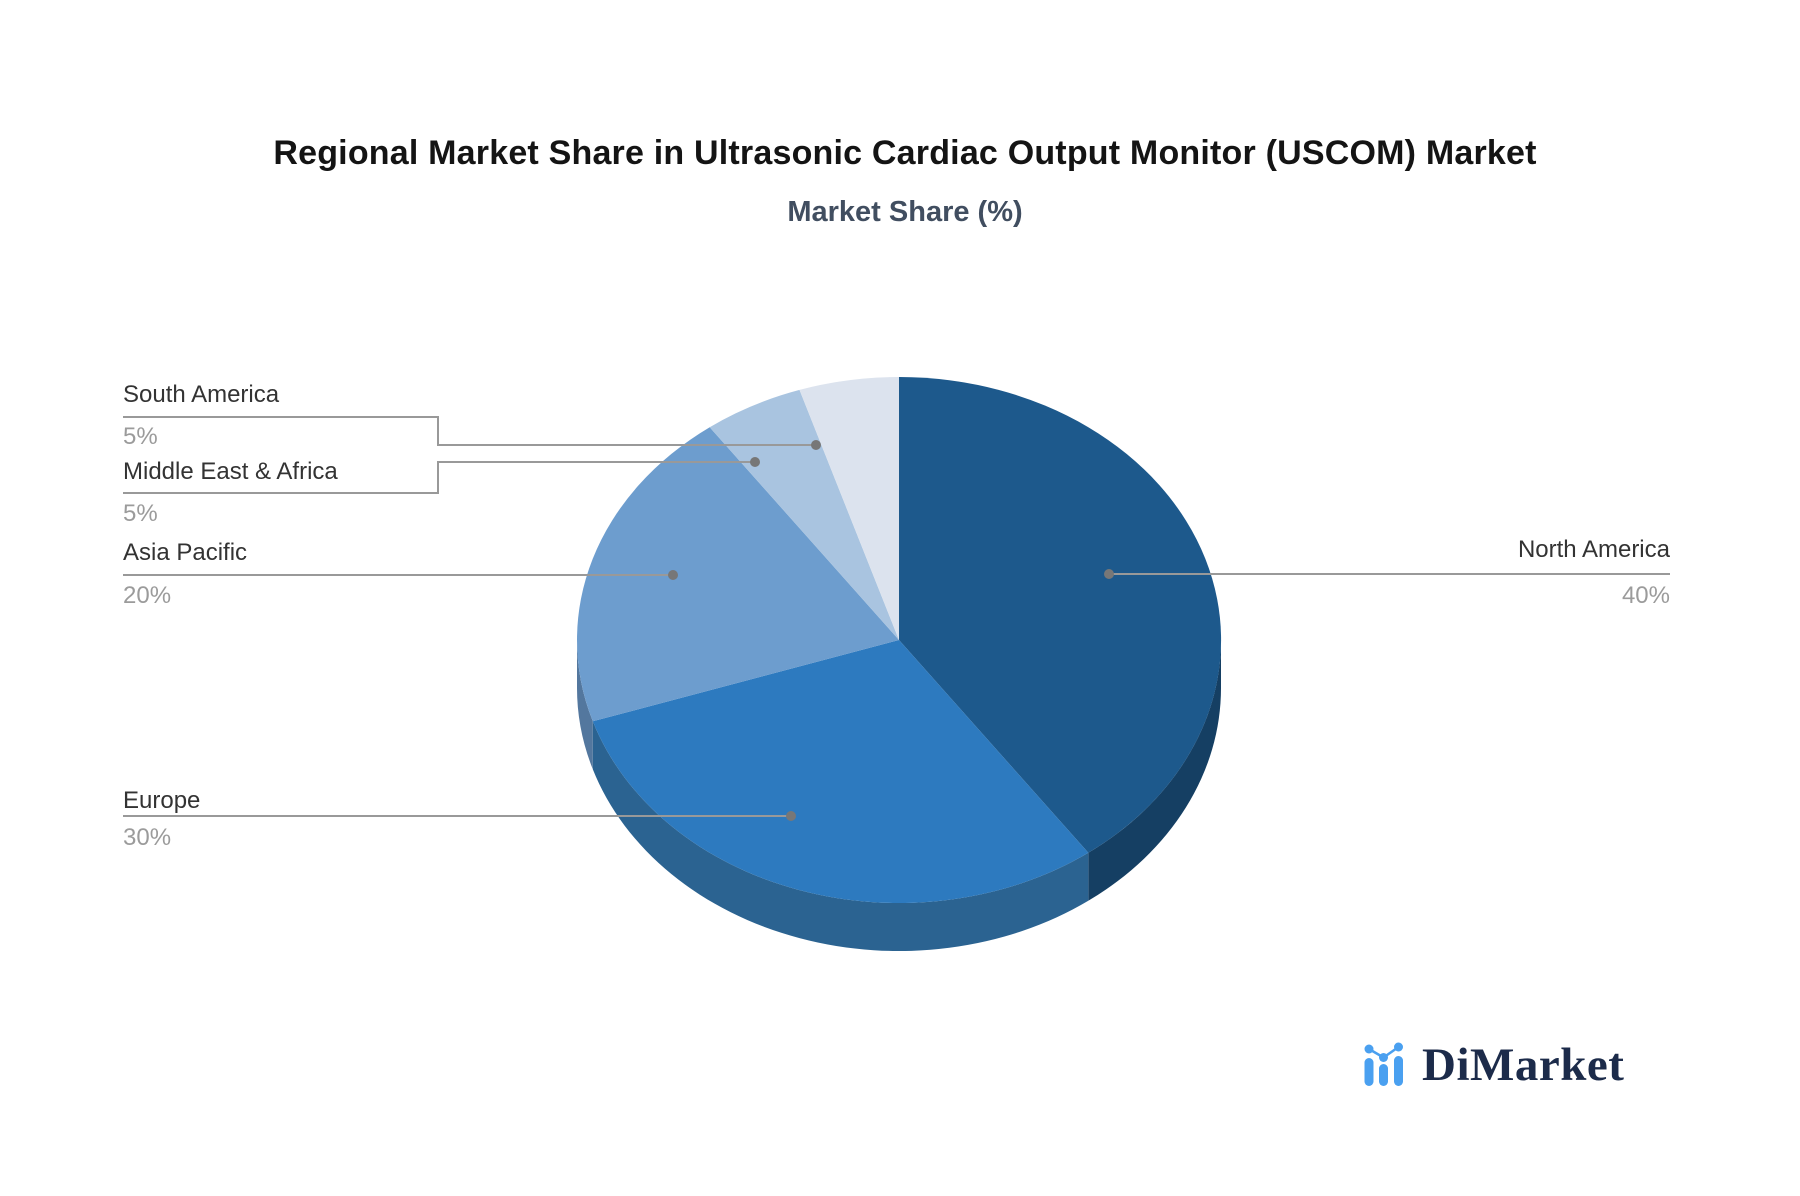  I want to click on label-middle-east-africa: Middle East & Africa, so click(230, 472).